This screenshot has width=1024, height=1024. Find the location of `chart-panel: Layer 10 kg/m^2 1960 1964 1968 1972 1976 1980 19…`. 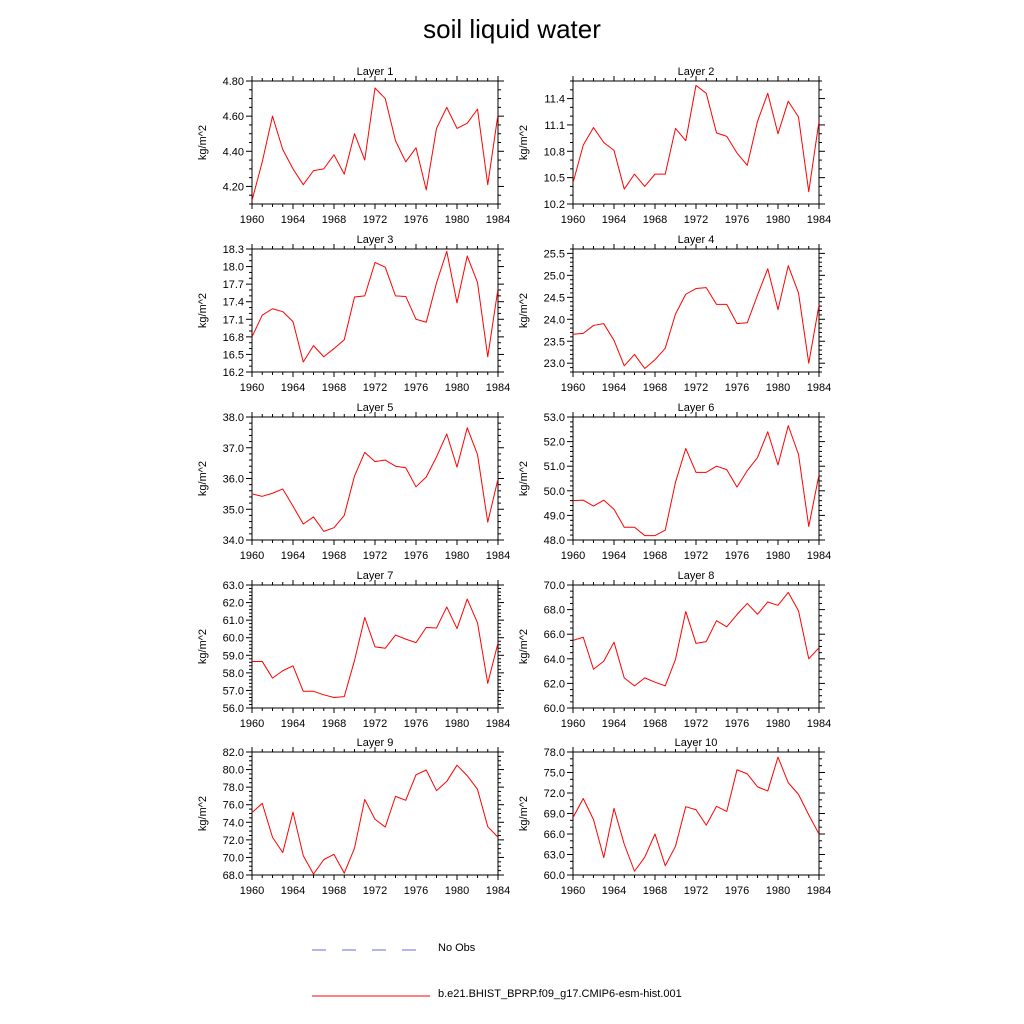

chart-panel: Layer 10 kg/m^2 1960 1964 1968 1972 1976 1980 19… is located at coordinates (674, 817).